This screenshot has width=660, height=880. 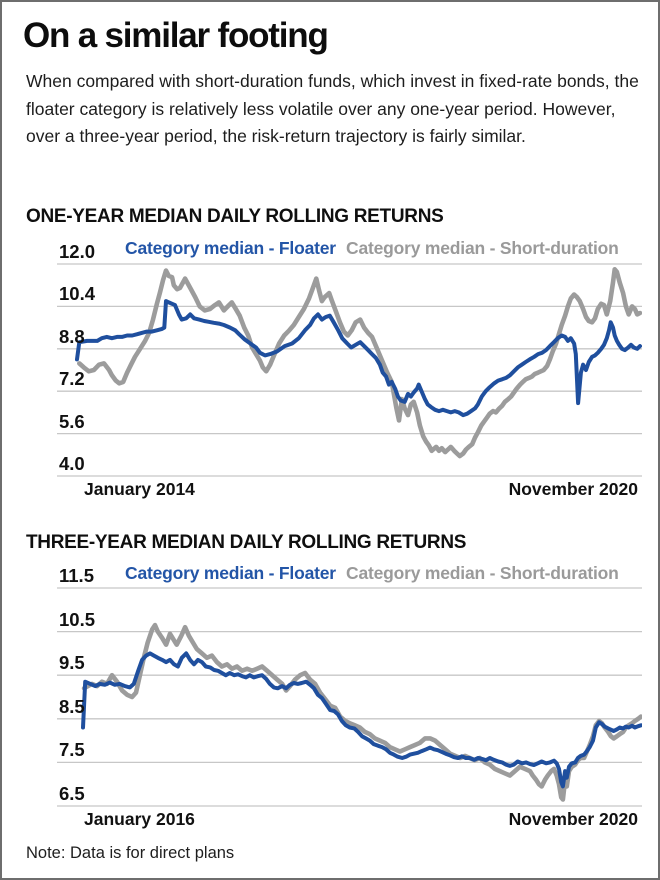 I want to click on chart2-legend-short-duration: Category median - Short-duration, so click(x=482, y=573).